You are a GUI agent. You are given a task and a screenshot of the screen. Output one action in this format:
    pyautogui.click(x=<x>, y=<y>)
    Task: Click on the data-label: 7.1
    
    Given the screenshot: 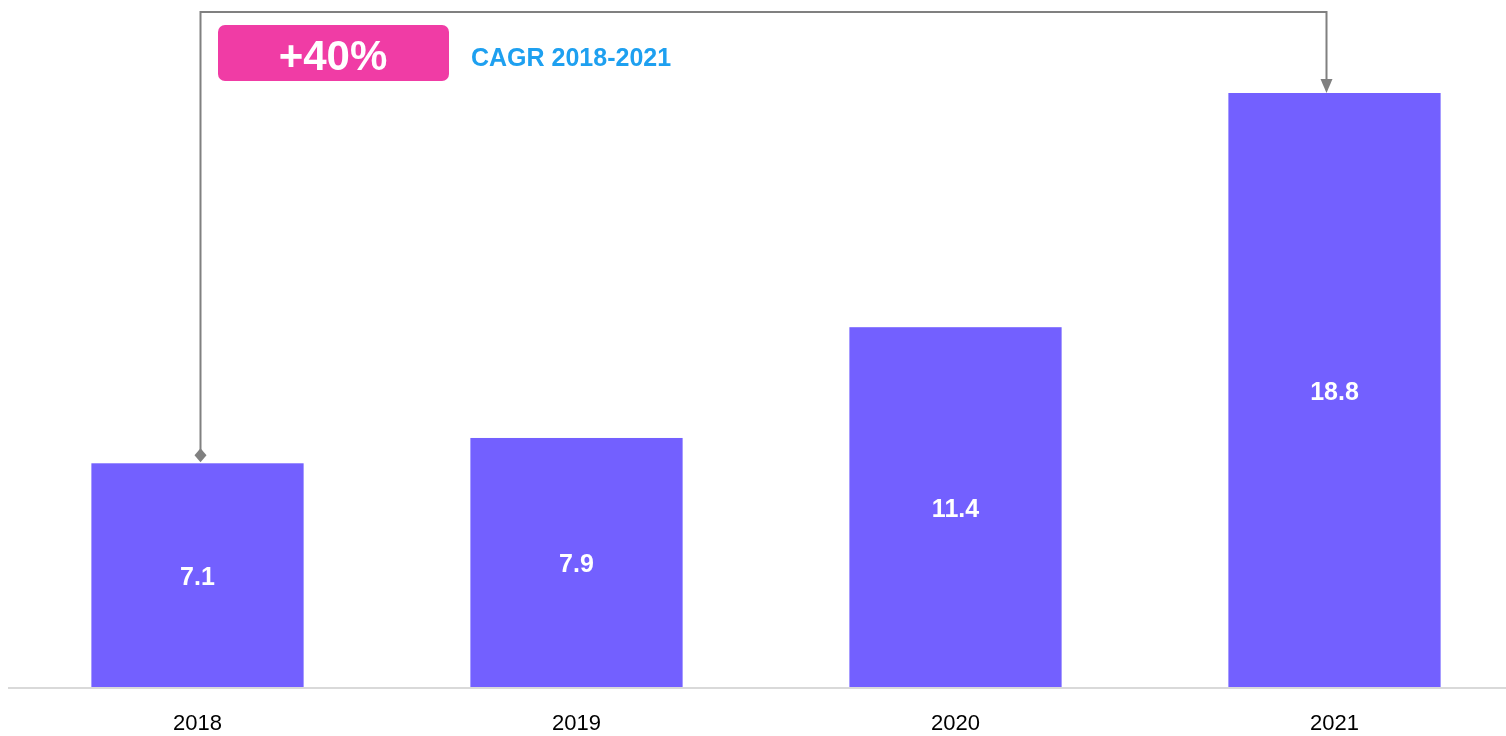 What is the action you would take?
    pyautogui.click(x=197, y=575)
    